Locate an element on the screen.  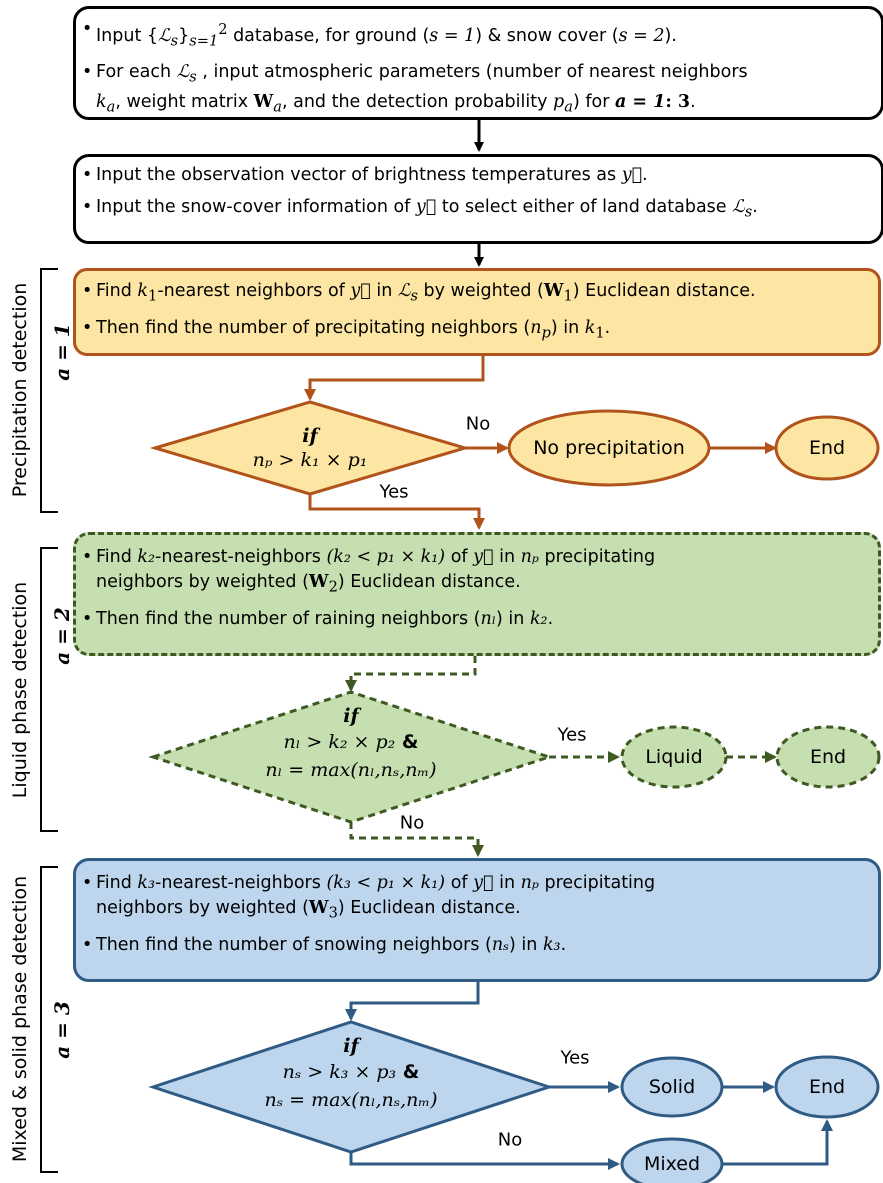
side-label-liquid-phase-detection: Liquid phase detection is located at coordinates (20, 690).